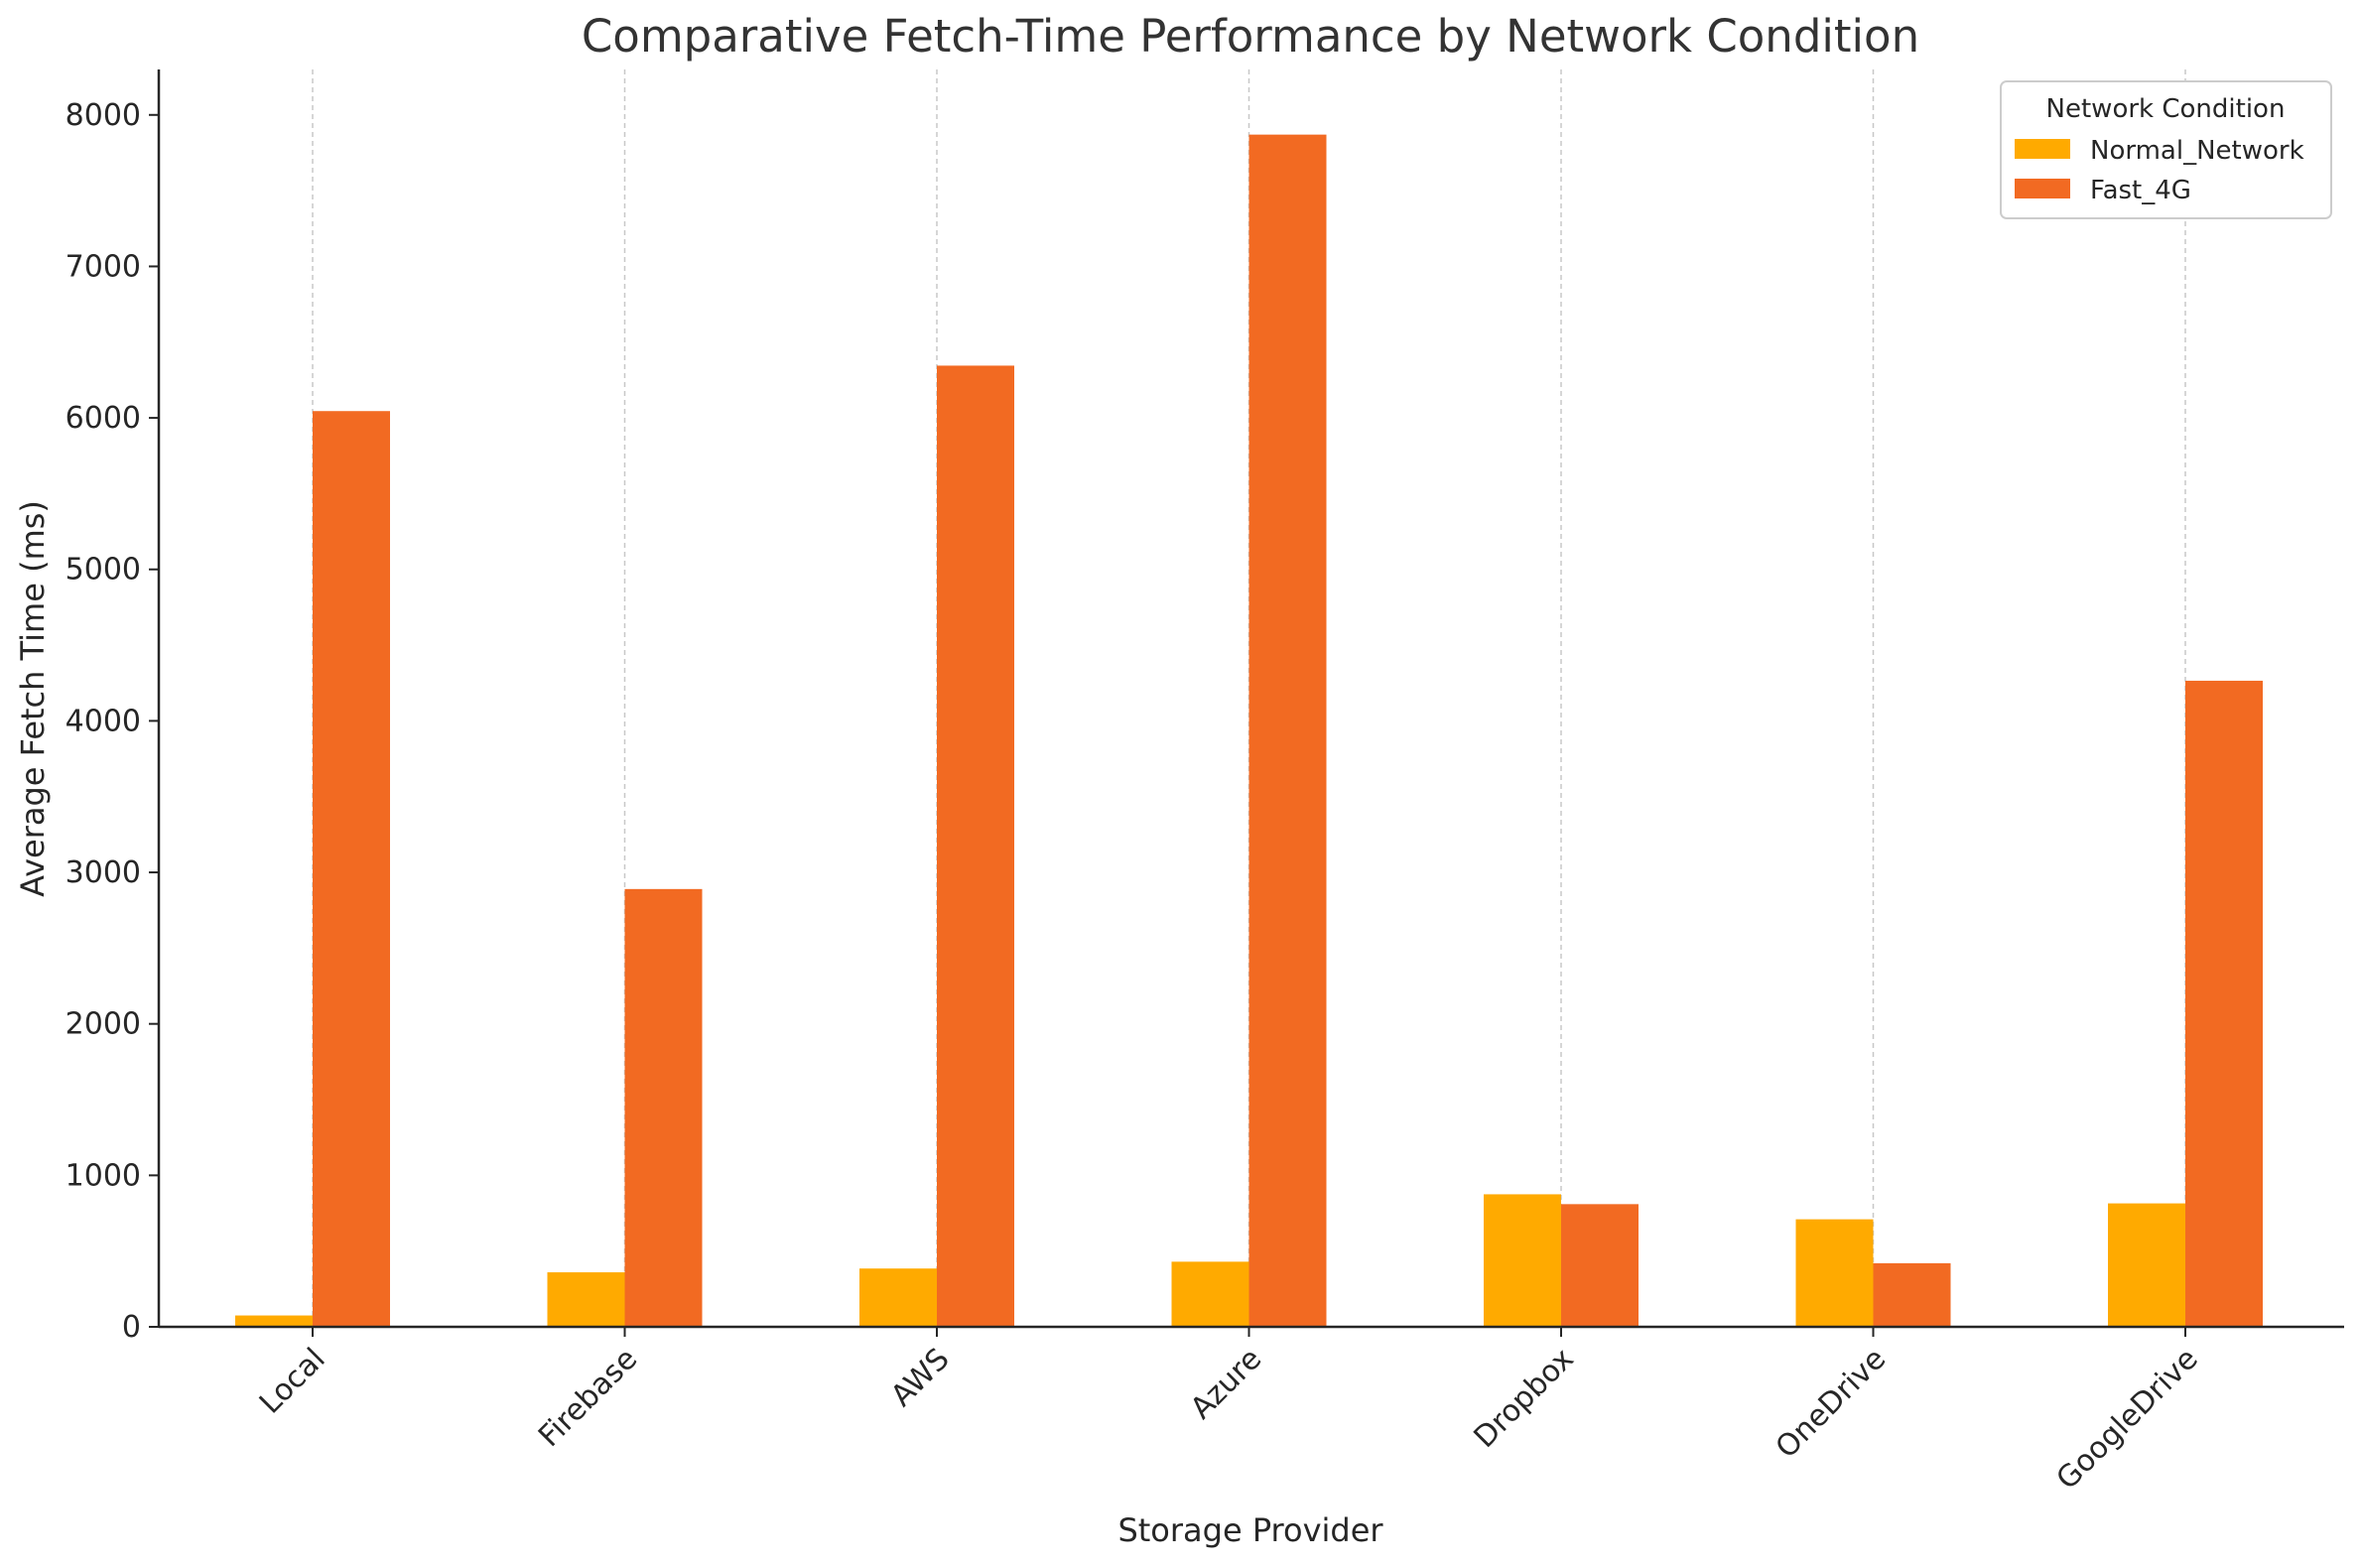  What do you see at coordinates (1226, 1384) in the screenshot?
I see `x-tick-label-azure: Azure` at bounding box center [1226, 1384].